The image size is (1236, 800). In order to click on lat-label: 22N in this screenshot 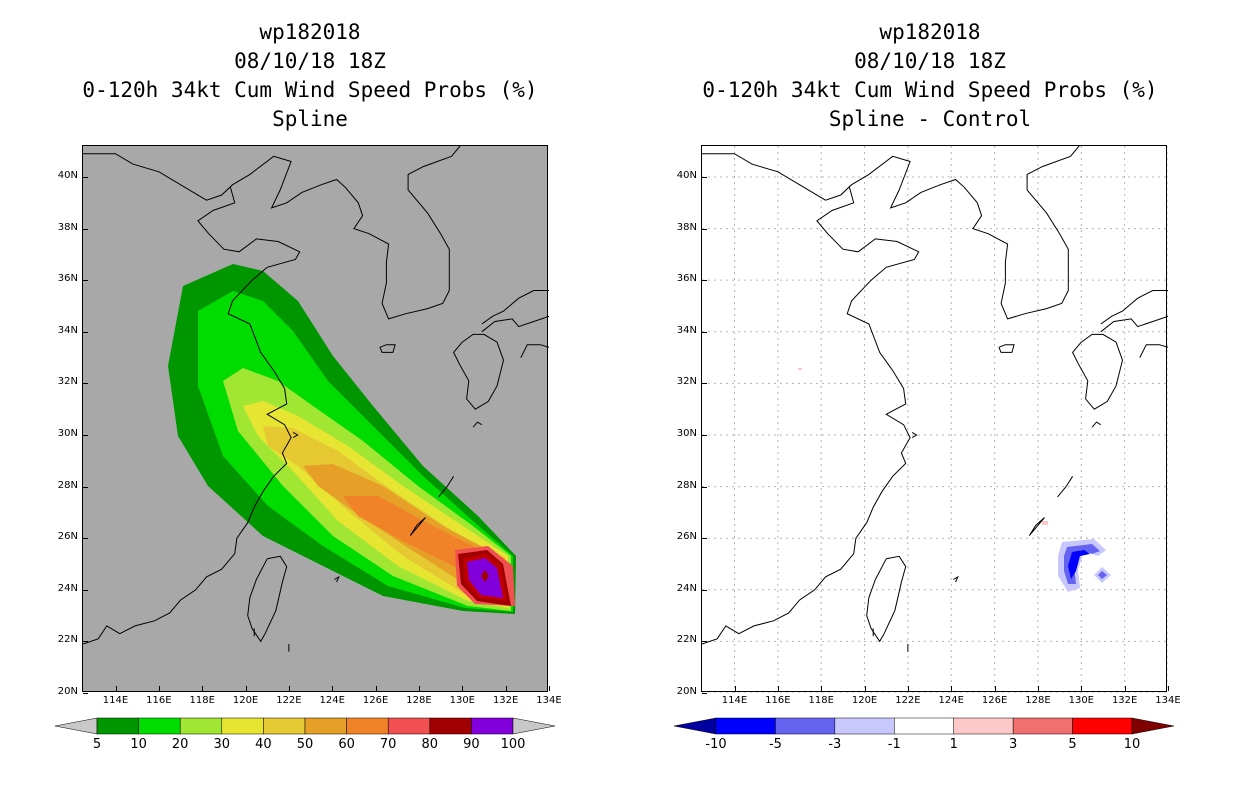, I will do `click(67, 640)`.